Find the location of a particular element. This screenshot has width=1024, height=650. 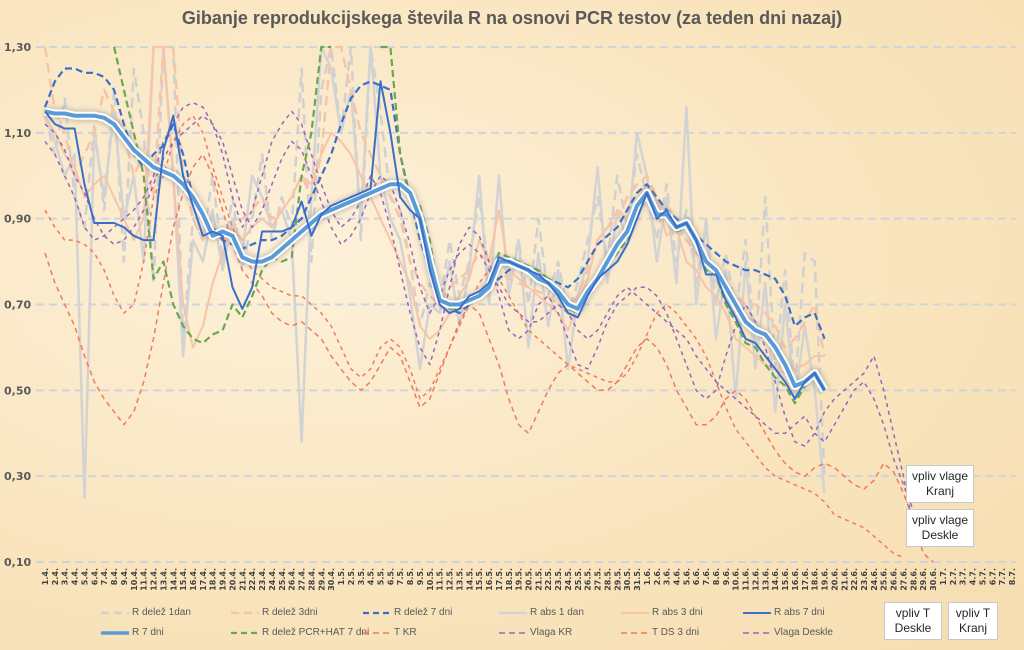

x-tick-label: 13.4. is located at coordinates (163, 579).